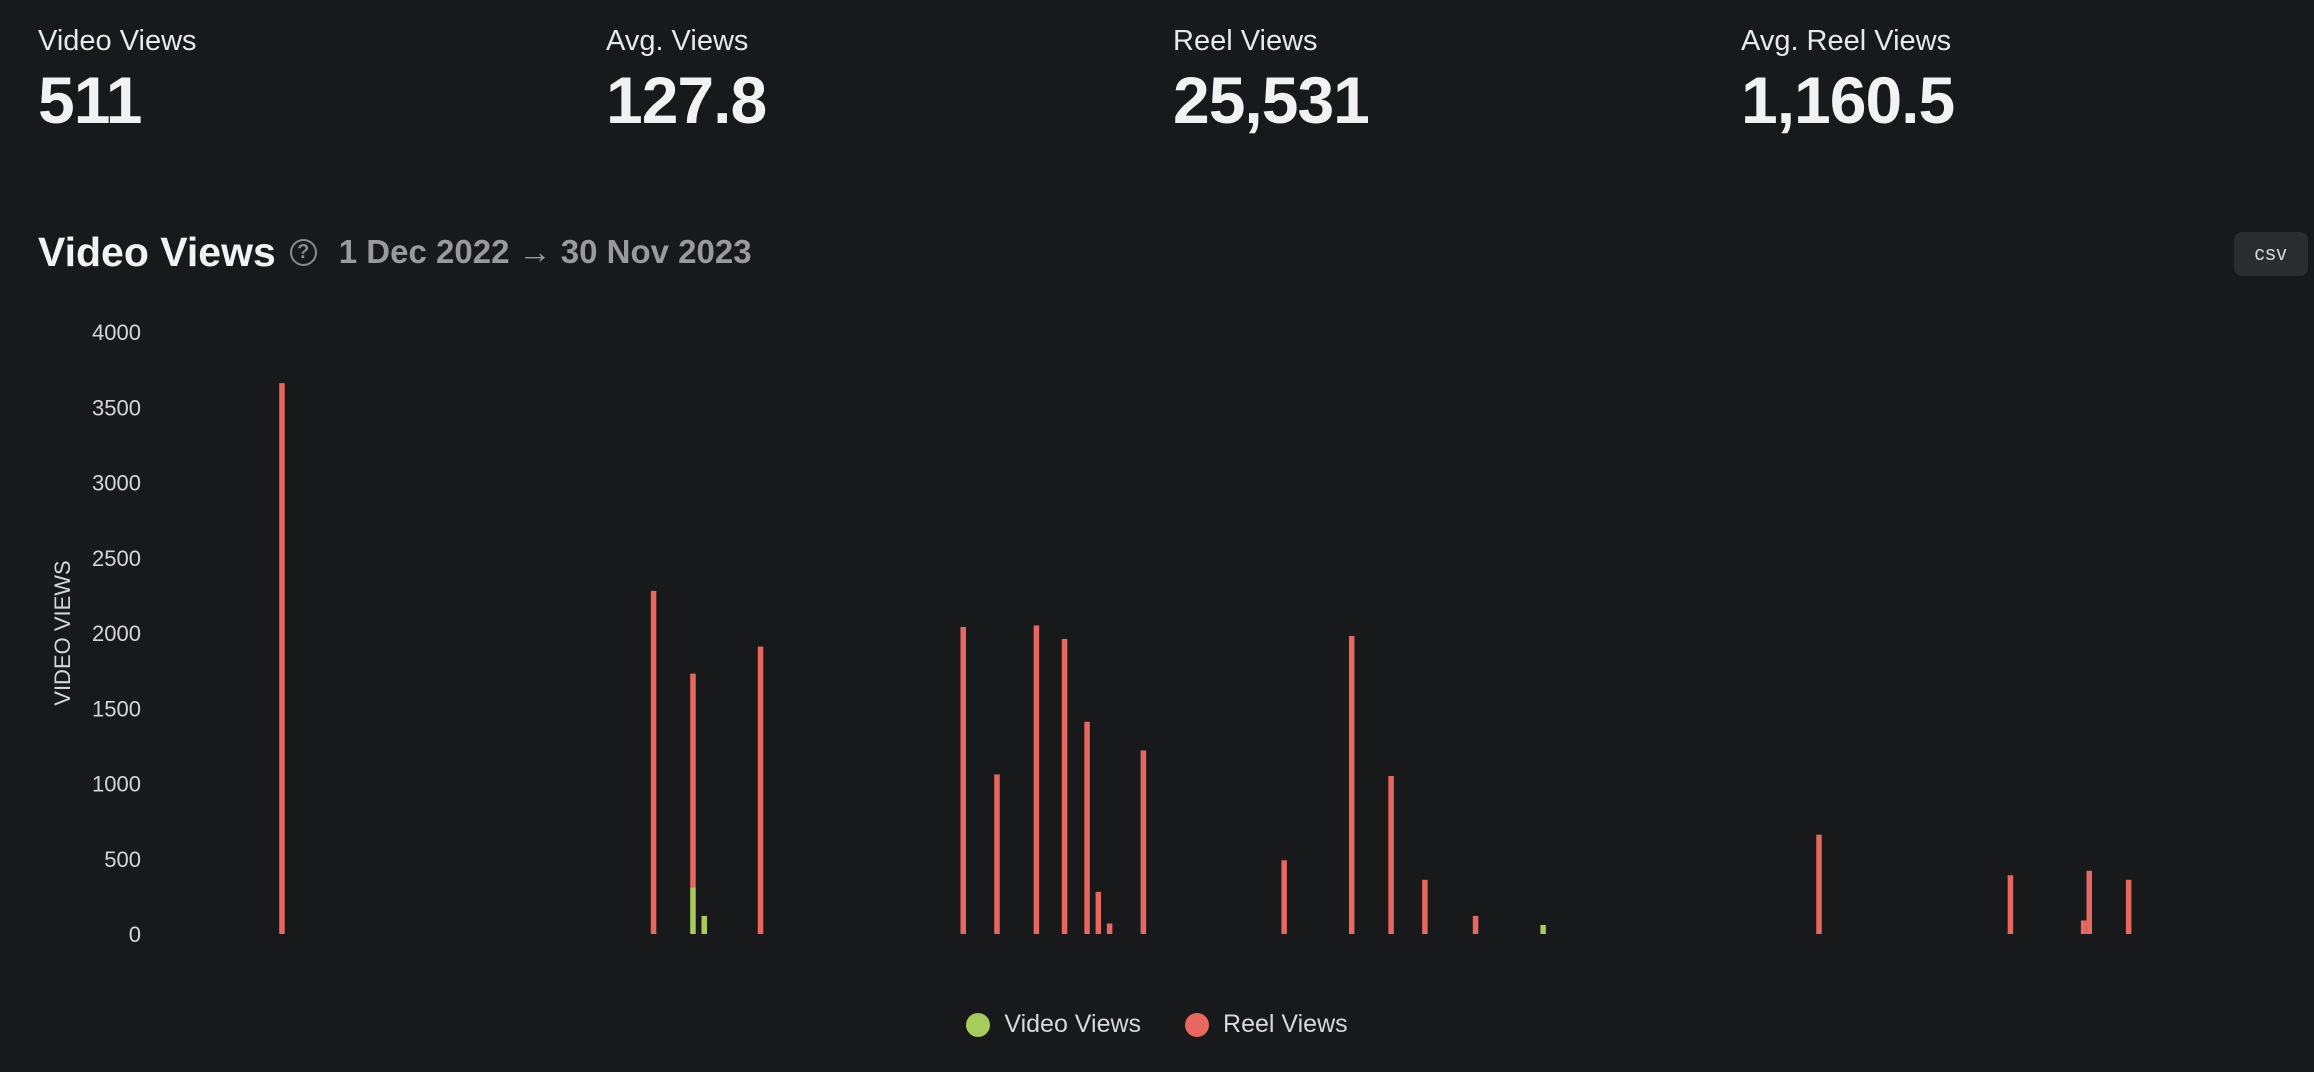 This screenshot has width=2314, height=1072. Describe the element at coordinates (1197, 1024) in the screenshot. I see `legend-dot-reel` at that location.